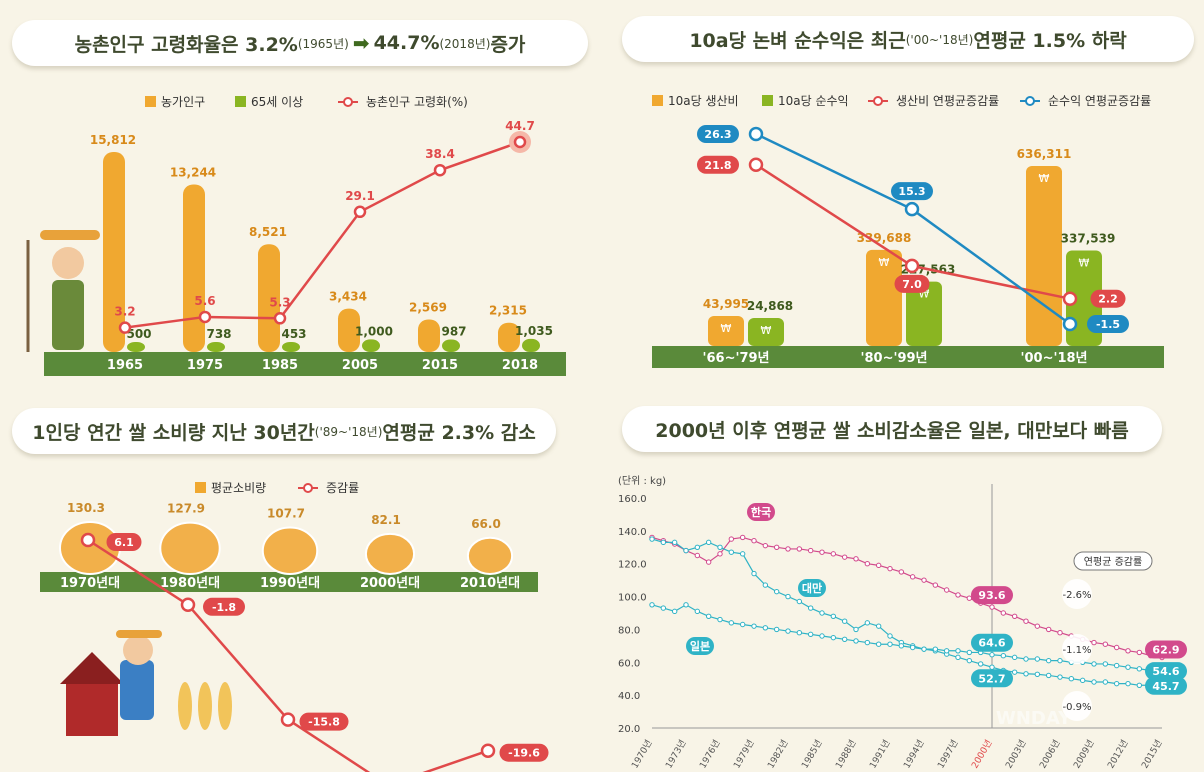  Describe the element at coordinates (1113, 562) in the screenshot. I see `legend-box-label: 연평균 증감률` at that location.